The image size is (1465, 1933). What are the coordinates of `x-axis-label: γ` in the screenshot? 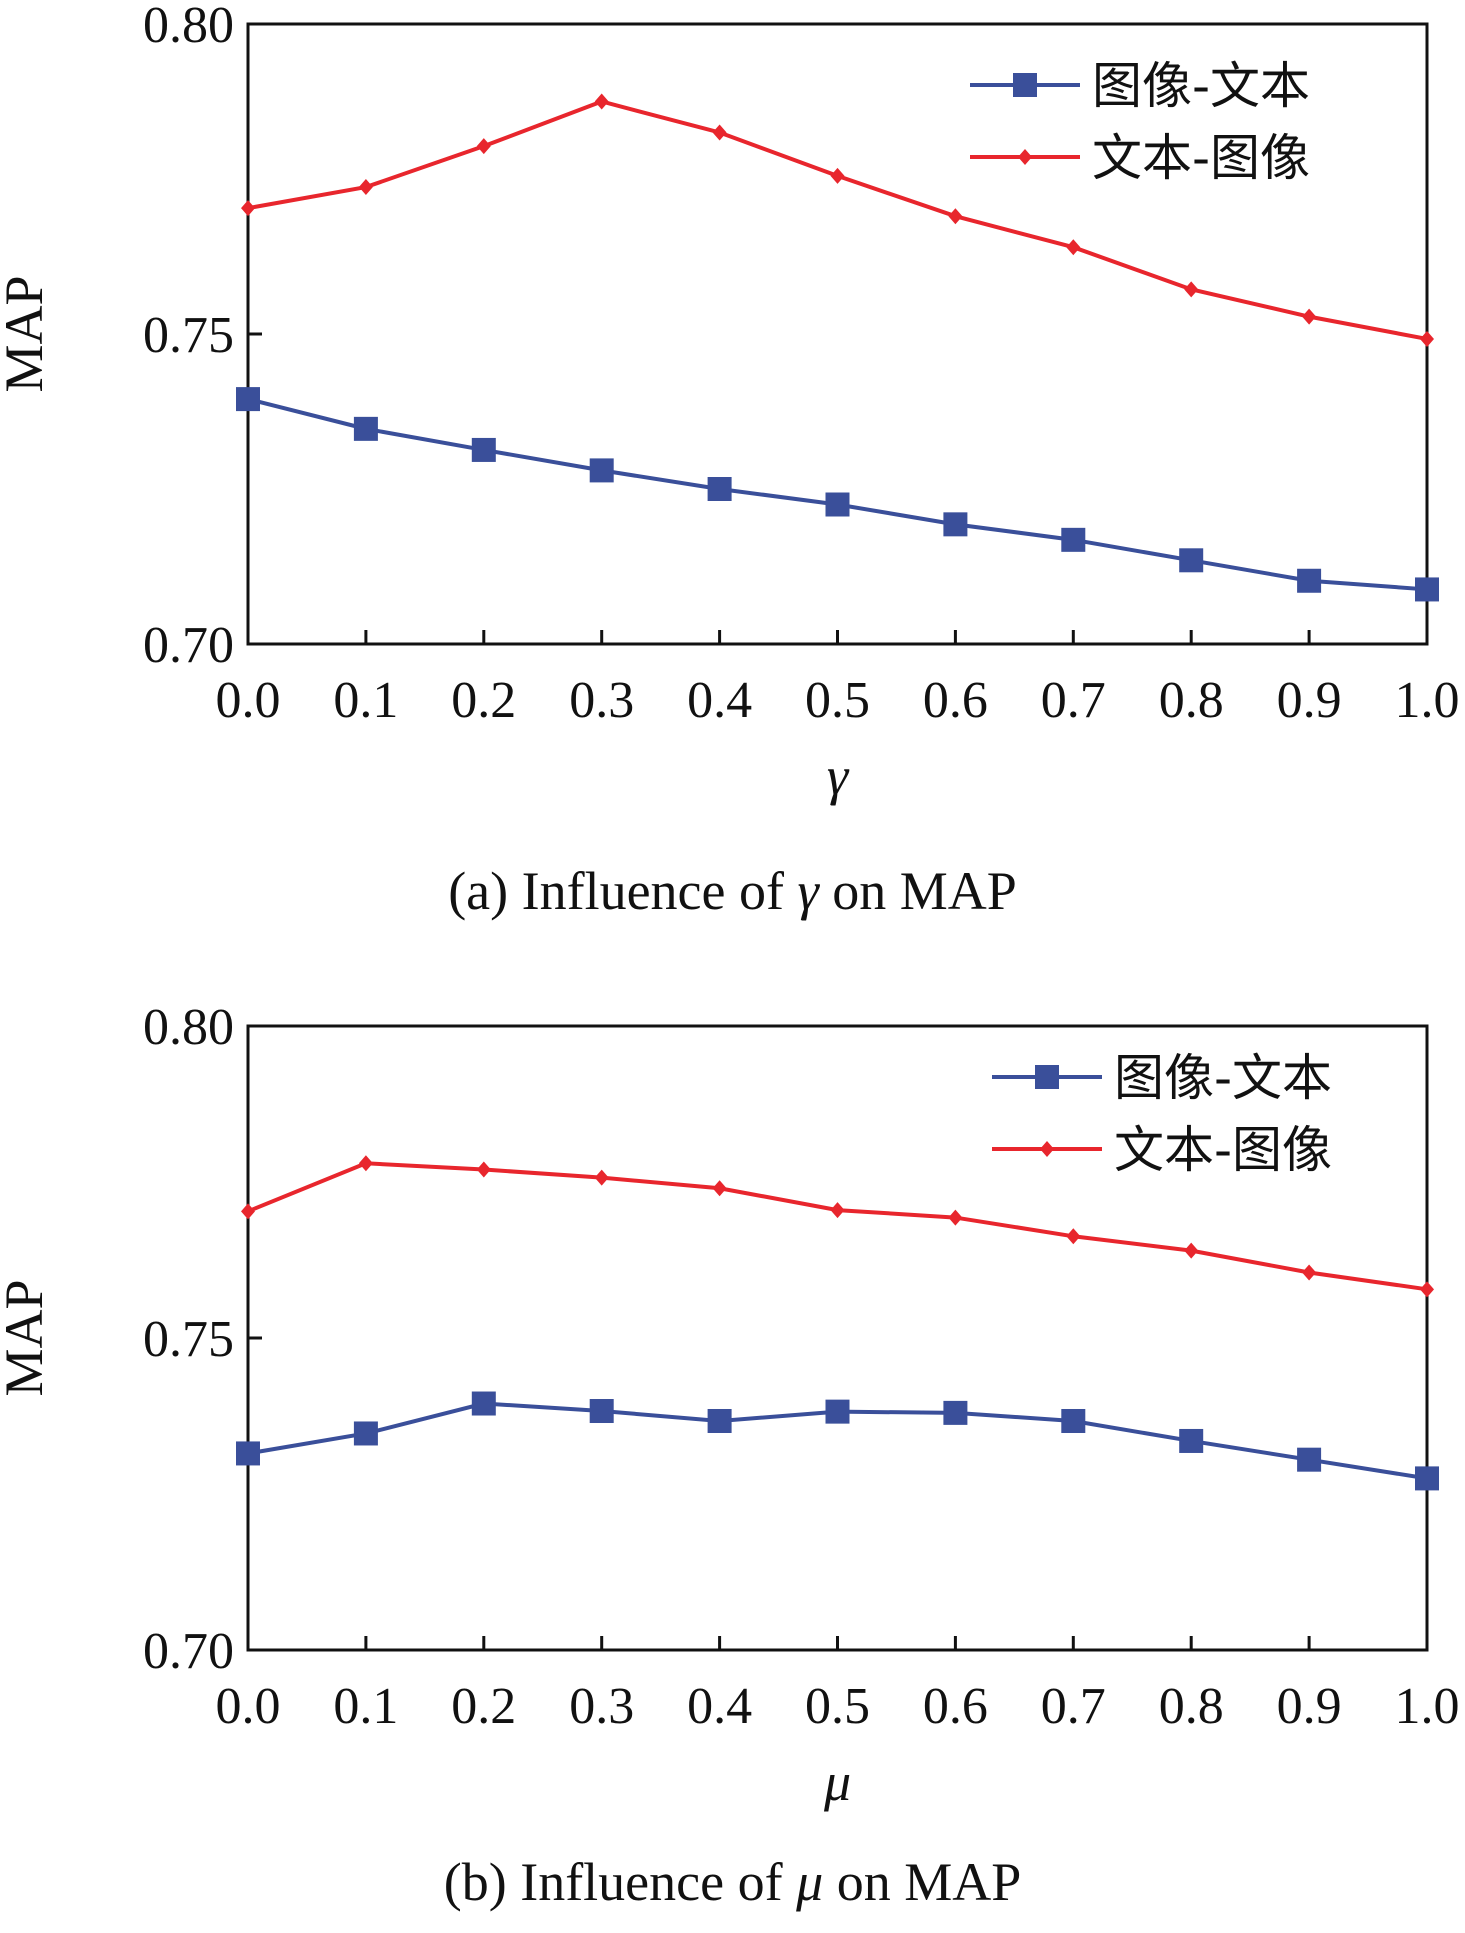 It's located at (838, 776).